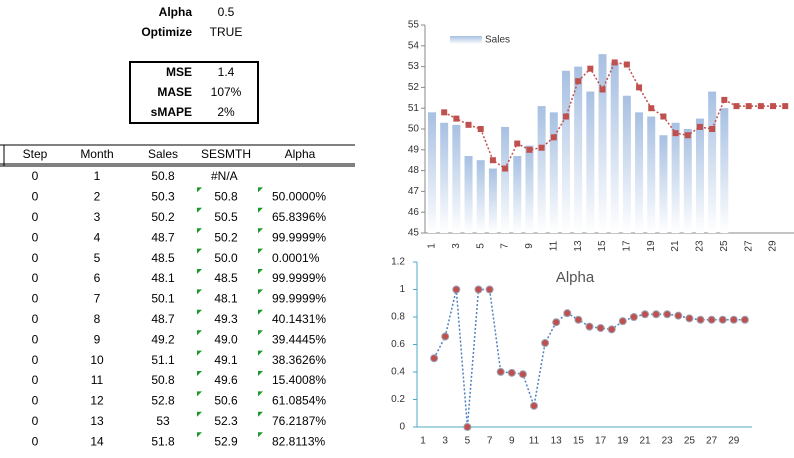 Image resolution: width=794 pixels, height=458 pixels. I want to click on y-tick-label: 0.8, so click(398, 317).